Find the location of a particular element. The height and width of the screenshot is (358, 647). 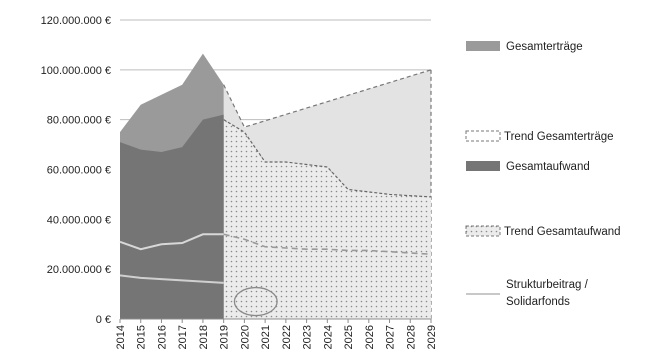

x-tick-label: 2020 is located at coordinates (245, 337).